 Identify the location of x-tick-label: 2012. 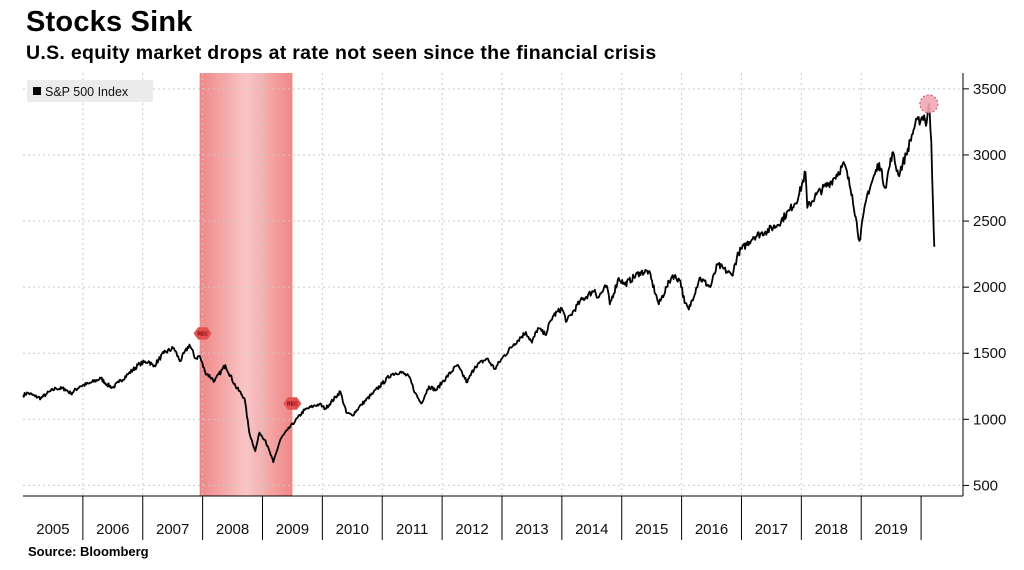
(471, 529).